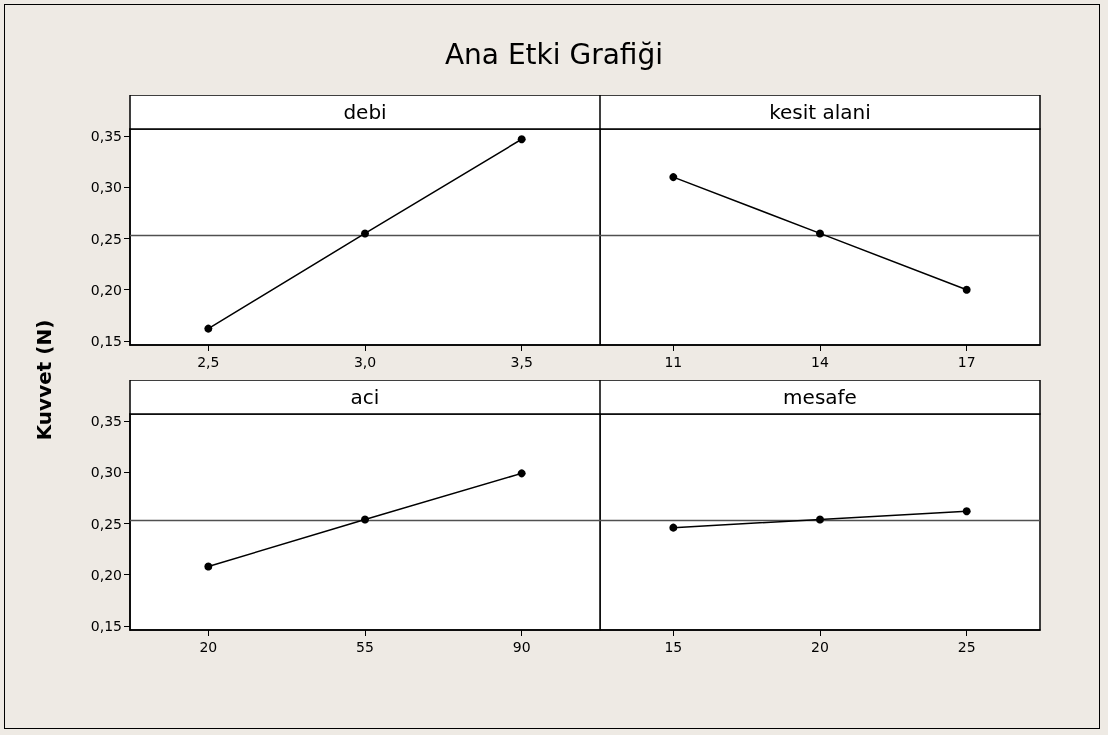 The image size is (1108, 735). I want to click on x-tick-label: 17, so click(966, 362).